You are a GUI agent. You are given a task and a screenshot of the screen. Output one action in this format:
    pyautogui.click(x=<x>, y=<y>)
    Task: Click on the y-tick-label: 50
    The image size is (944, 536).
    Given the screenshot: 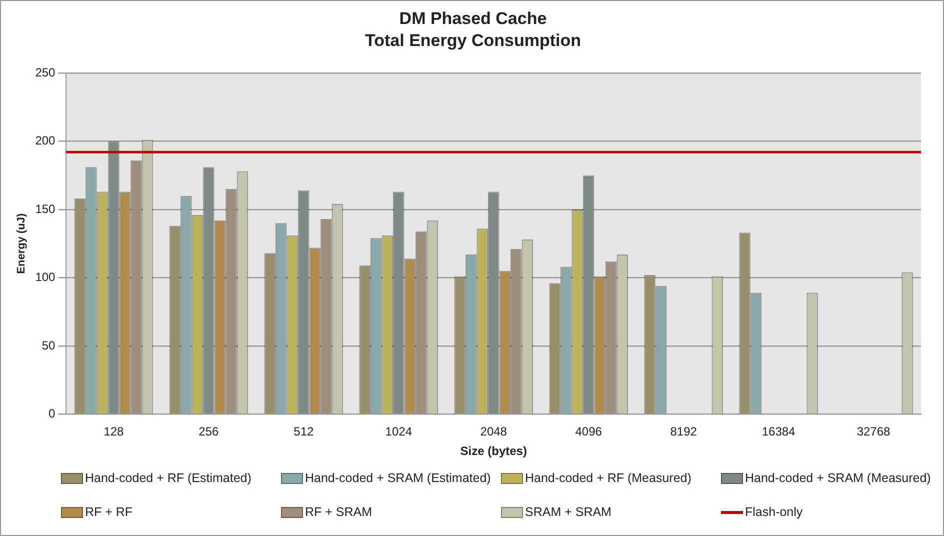 What is the action you would take?
    pyautogui.click(x=49, y=345)
    